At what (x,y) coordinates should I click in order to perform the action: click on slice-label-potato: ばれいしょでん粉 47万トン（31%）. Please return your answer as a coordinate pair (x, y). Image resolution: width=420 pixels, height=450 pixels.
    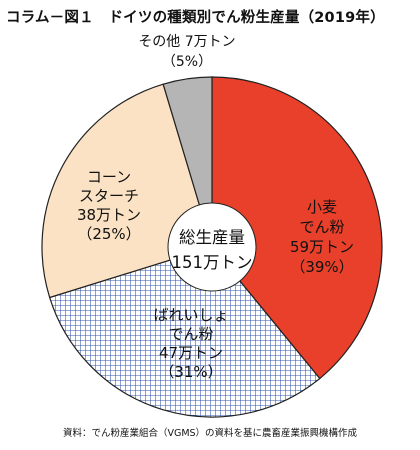
    Looking at the image, I should click on (190, 343).